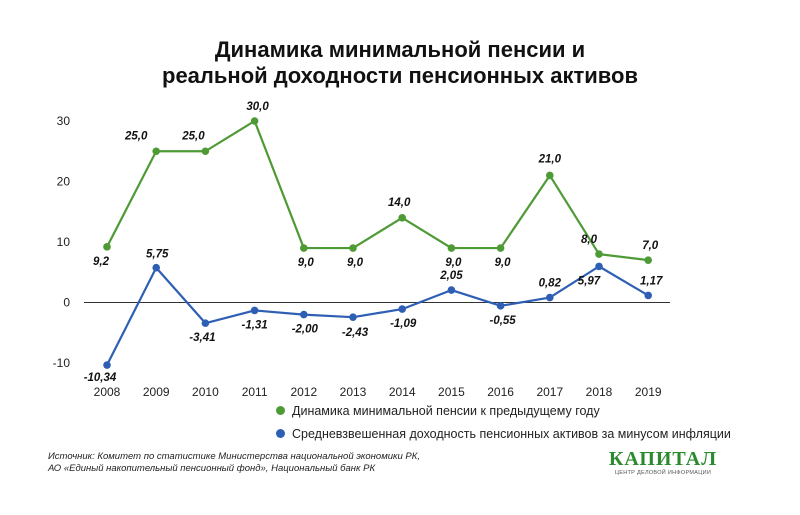  Describe the element at coordinates (100, 378) in the screenshot. I see `data-label-s2: -10,34` at that location.